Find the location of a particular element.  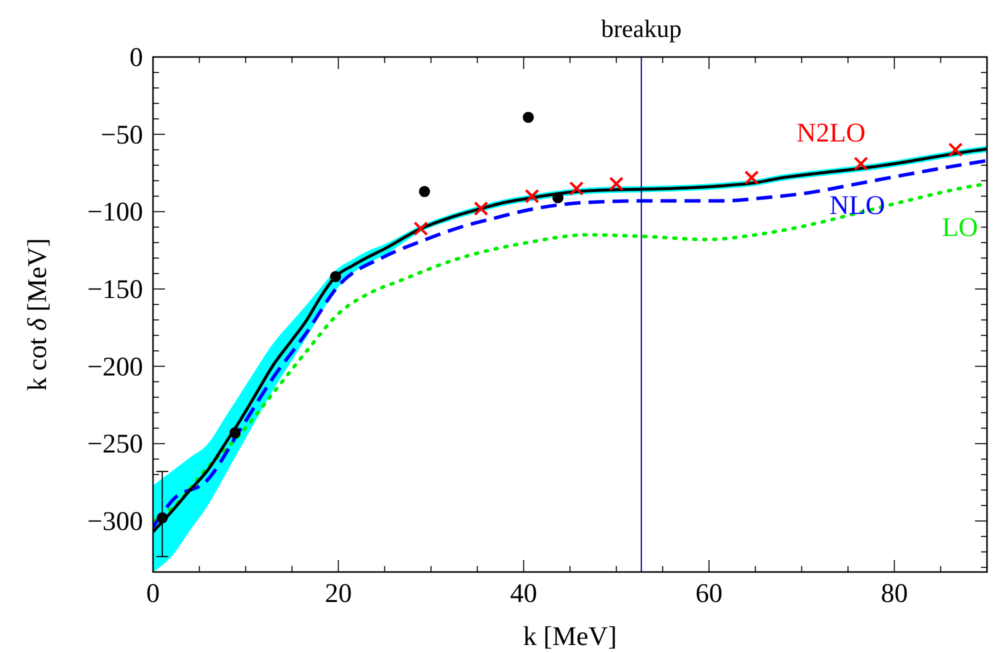

y-tick-label: −200 is located at coordinates (115, 366).